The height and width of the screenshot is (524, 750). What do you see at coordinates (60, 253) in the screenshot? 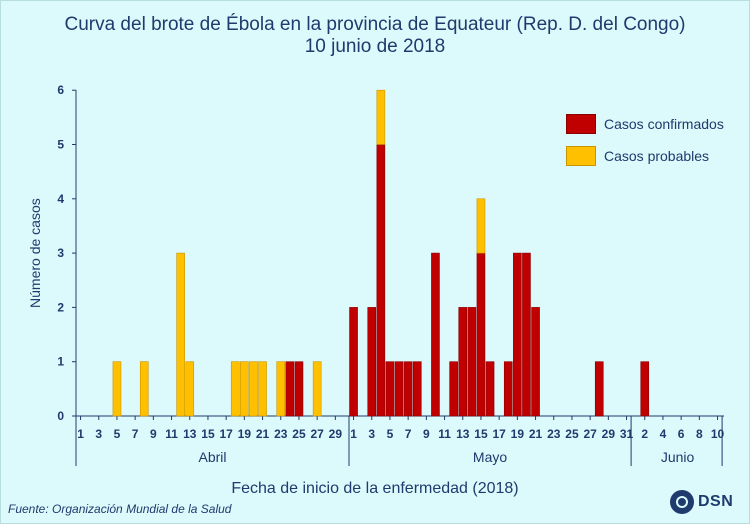
I see `y-tick-label: 3` at bounding box center [60, 253].